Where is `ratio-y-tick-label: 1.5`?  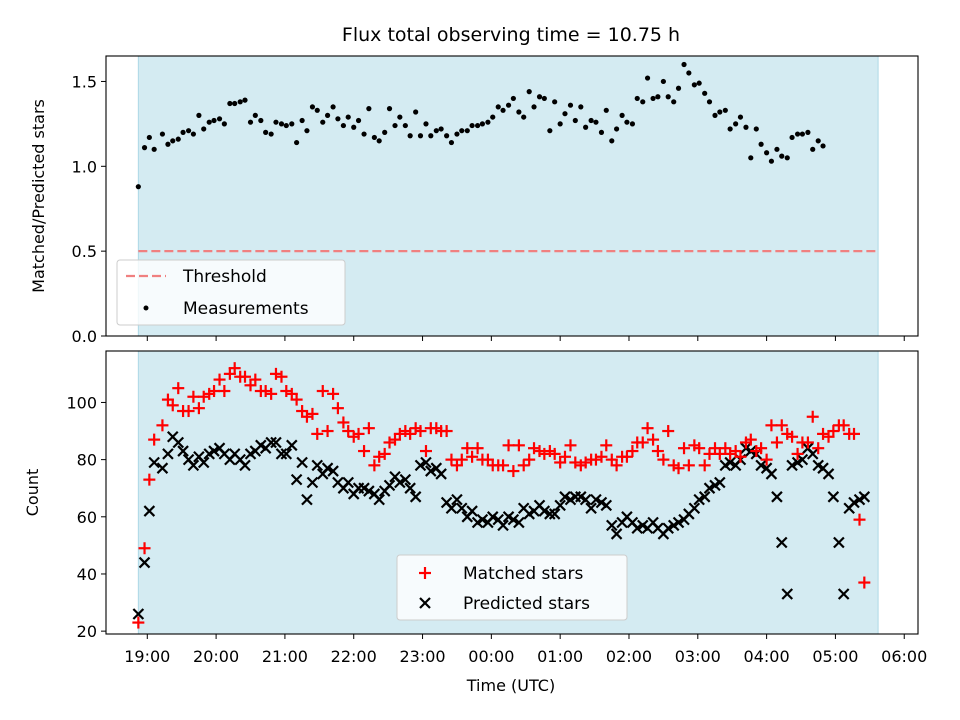 ratio-y-tick-label: 1.5 is located at coordinates (84, 81).